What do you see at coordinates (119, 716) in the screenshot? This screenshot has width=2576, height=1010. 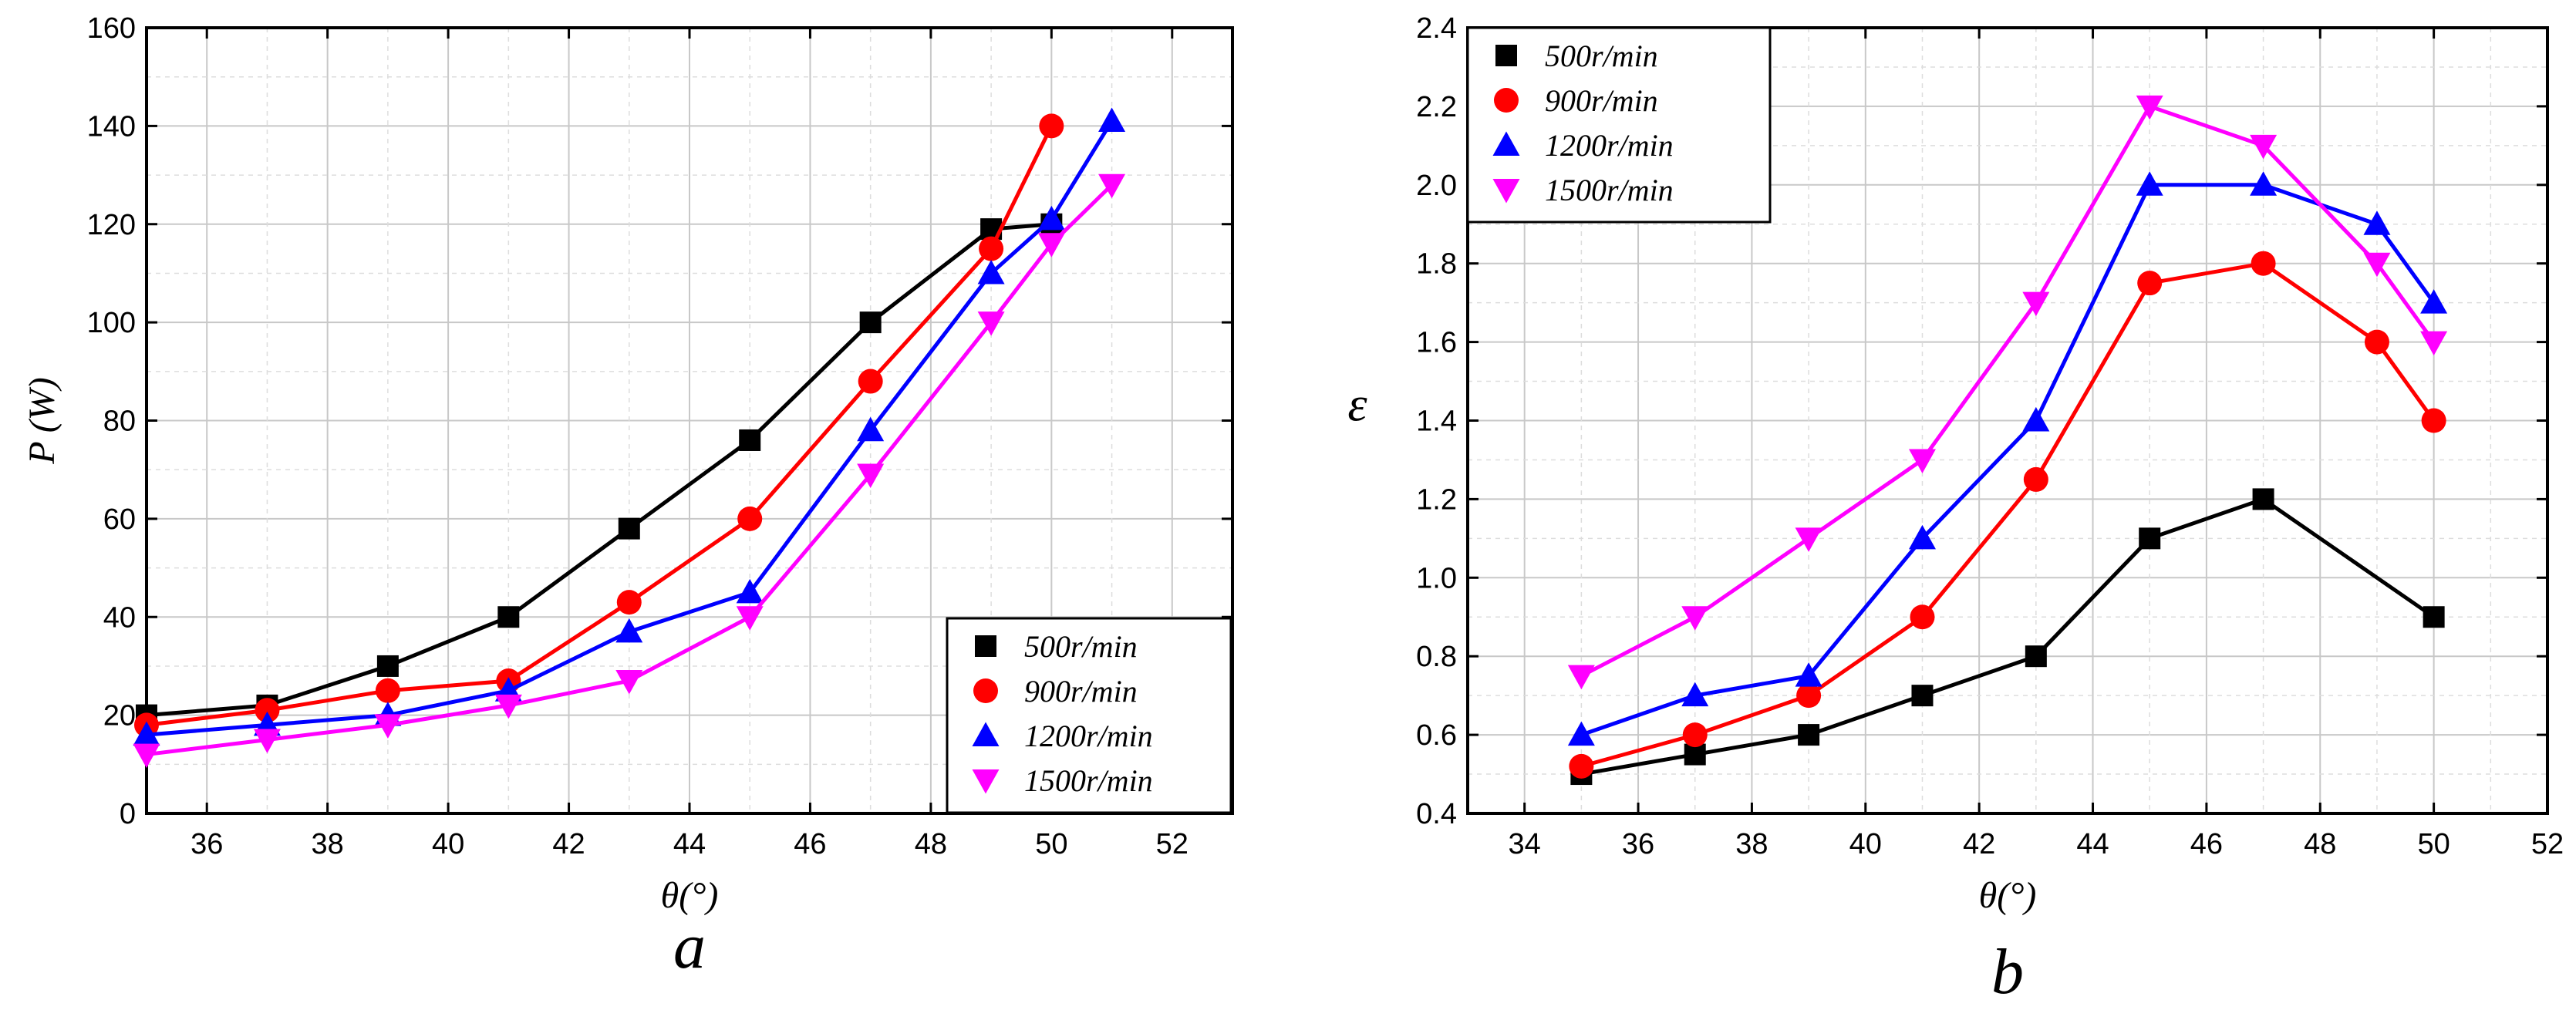 I see `y-tick-label: 20` at bounding box center [119, 716].